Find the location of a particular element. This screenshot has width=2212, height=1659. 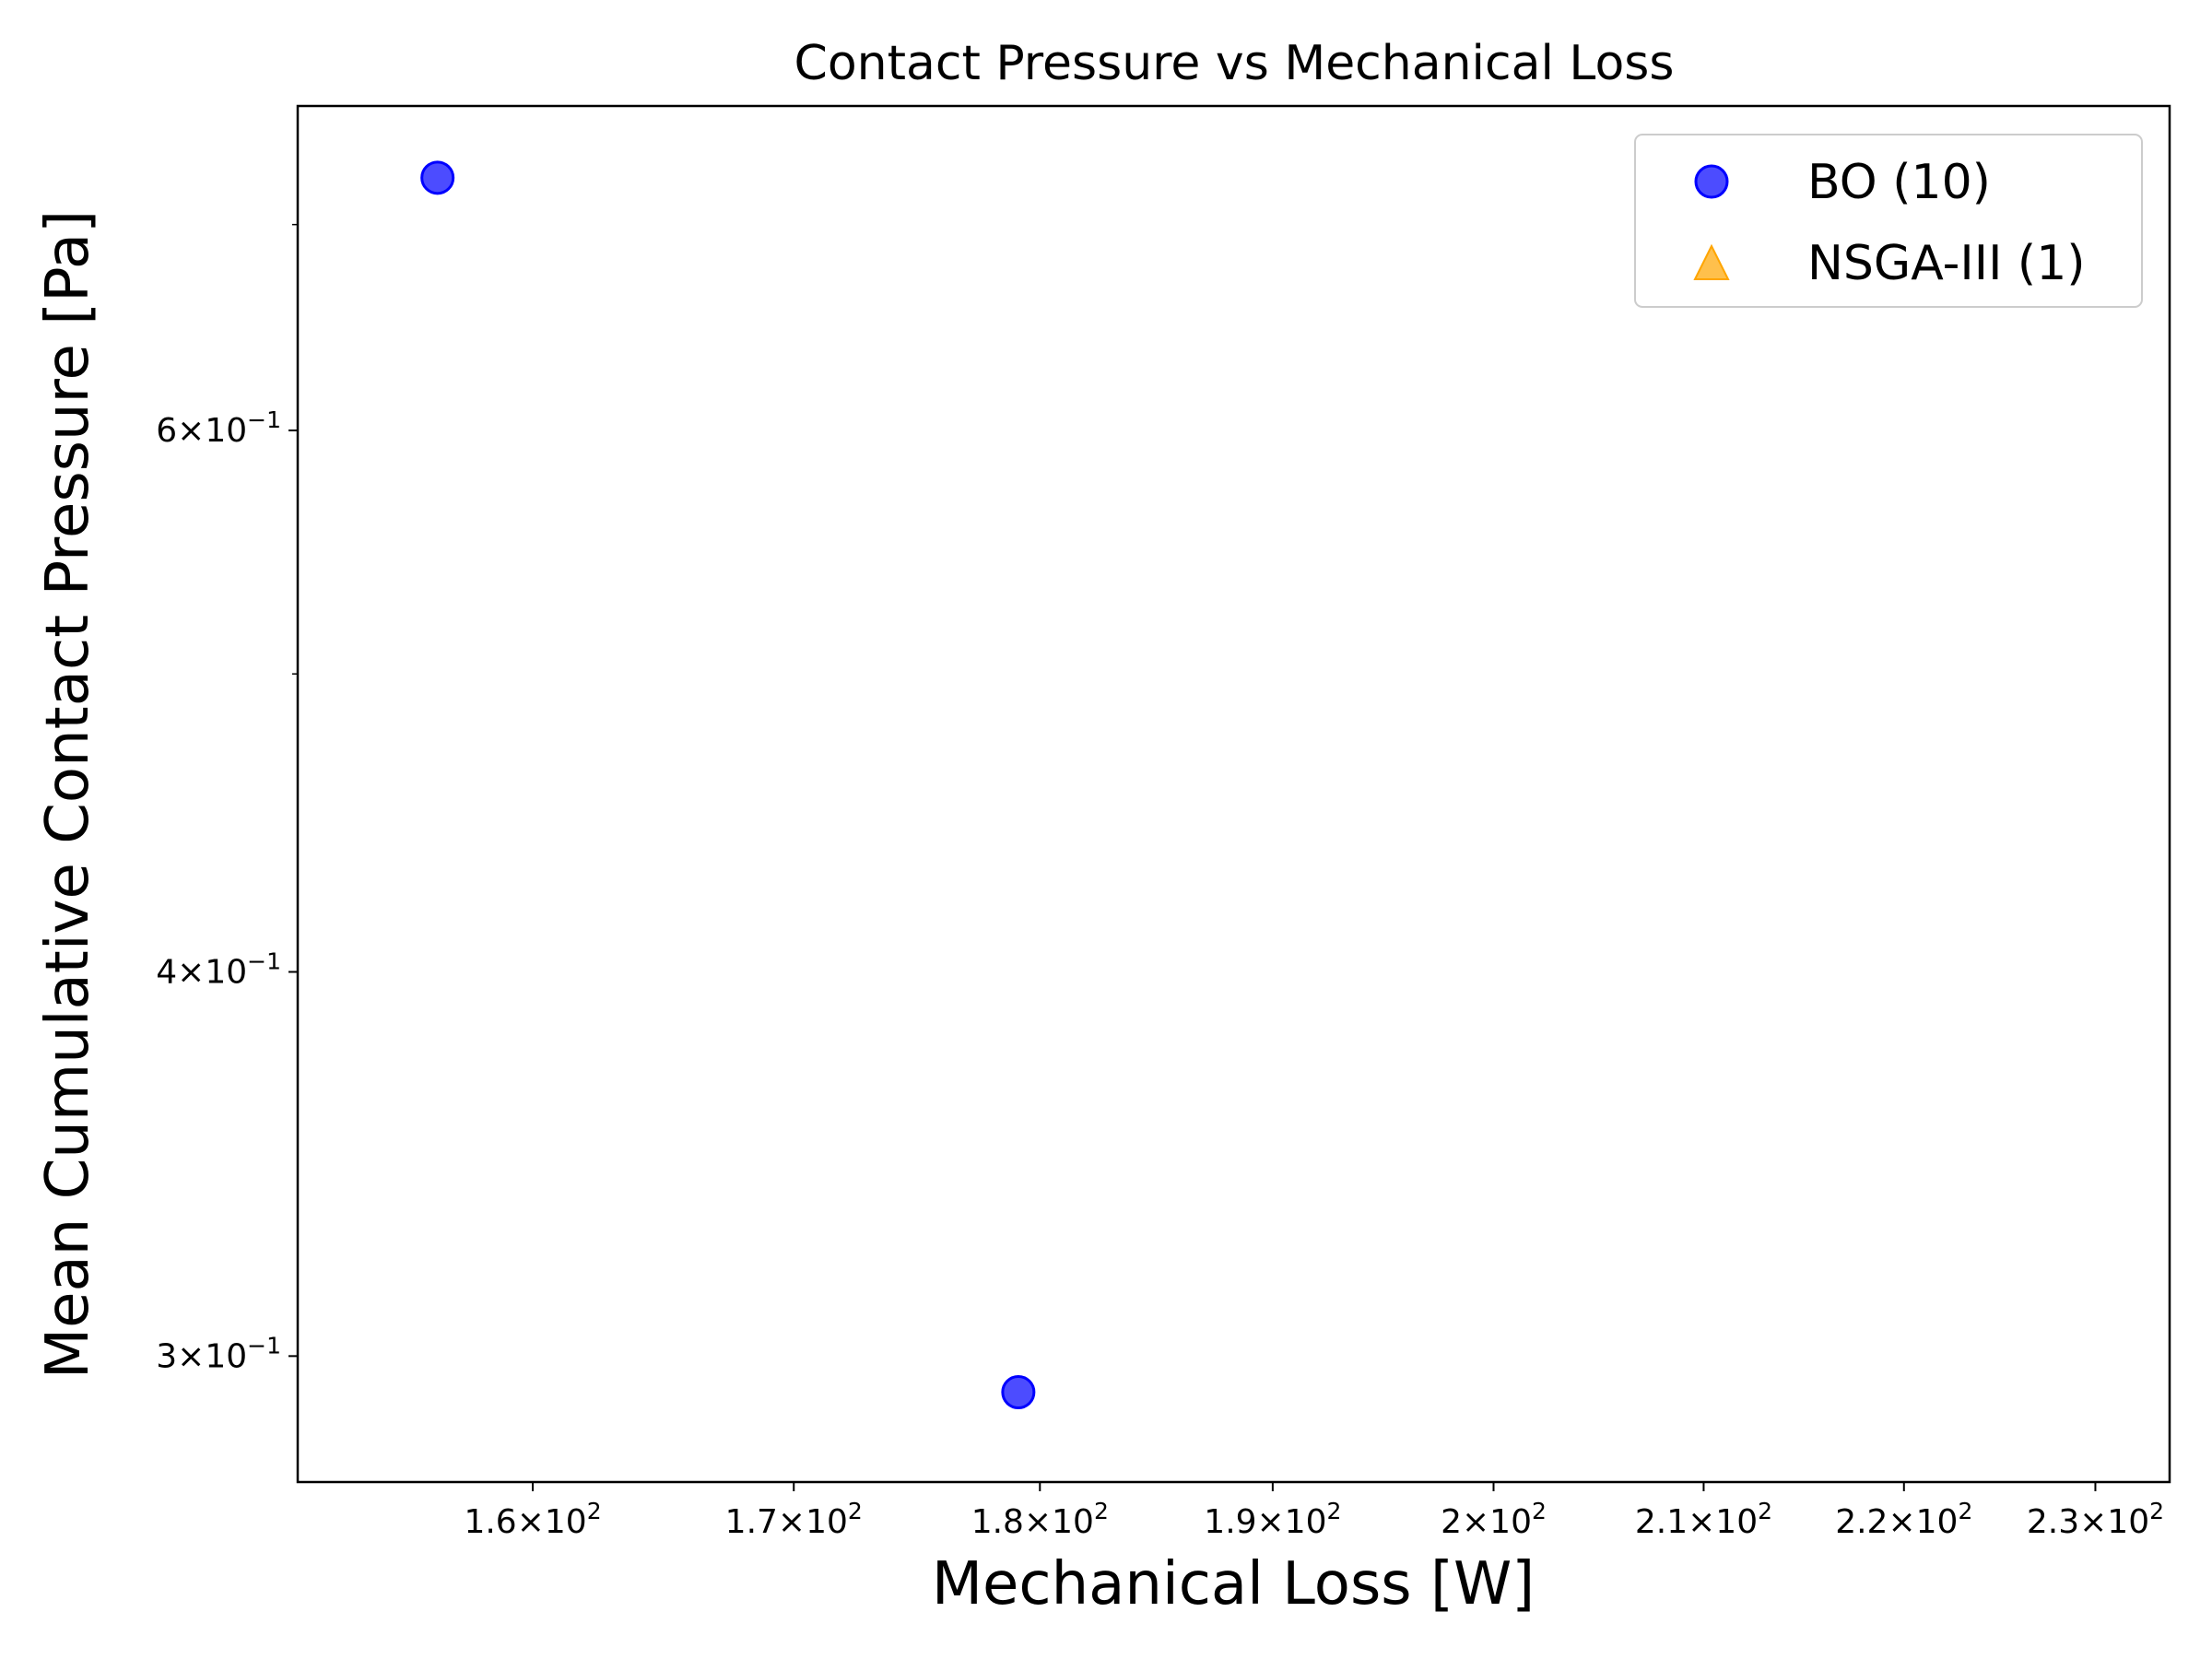

x-tick-label-3: 1.9×102 is located at coordinates (1272, 1519).